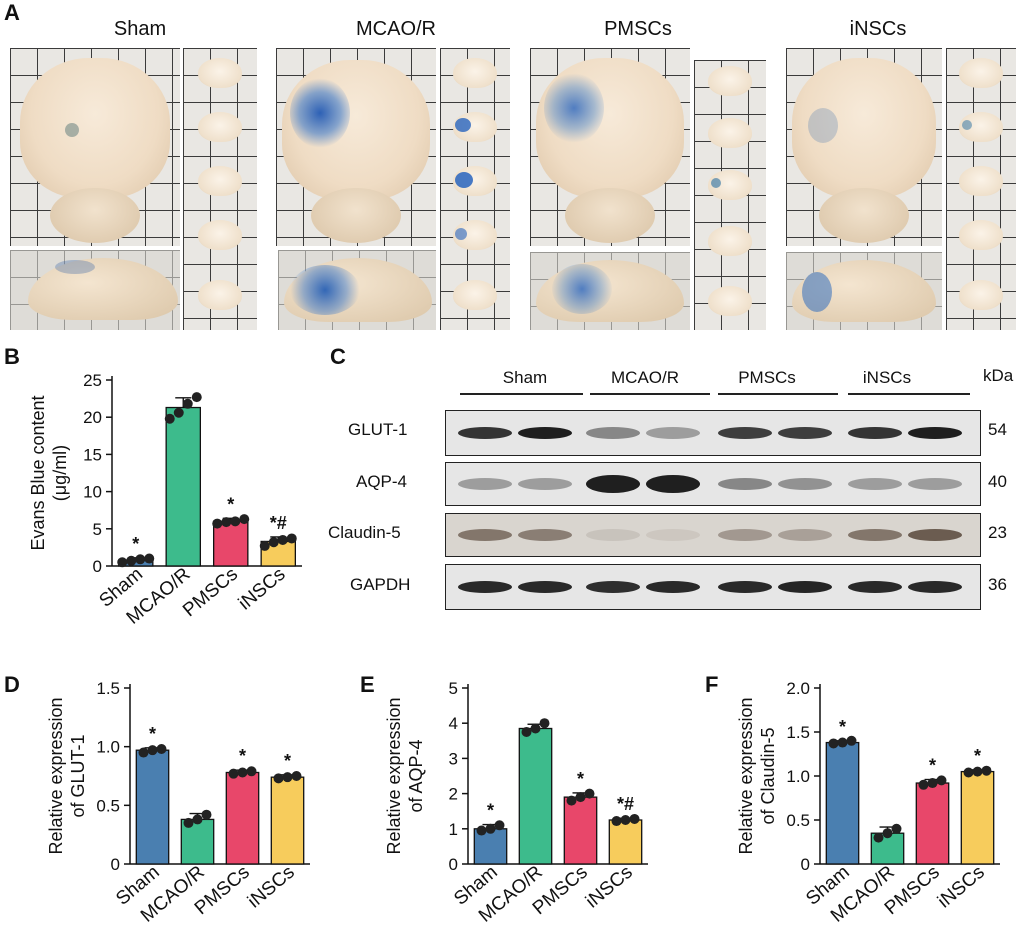  I want to click on y-tick-label: 1.0, so click(108, 747).